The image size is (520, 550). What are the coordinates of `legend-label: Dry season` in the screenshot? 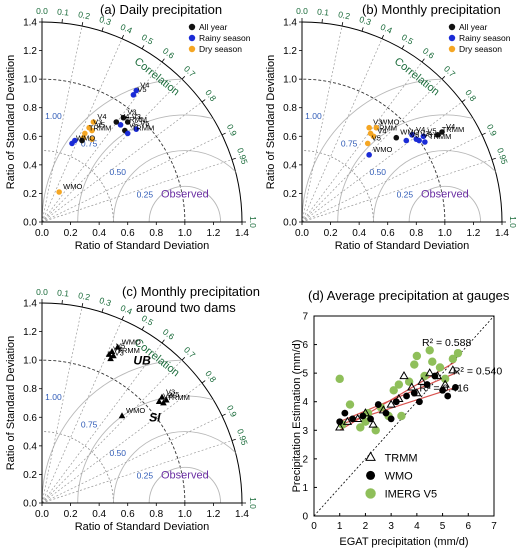 It's located at (480, 49).